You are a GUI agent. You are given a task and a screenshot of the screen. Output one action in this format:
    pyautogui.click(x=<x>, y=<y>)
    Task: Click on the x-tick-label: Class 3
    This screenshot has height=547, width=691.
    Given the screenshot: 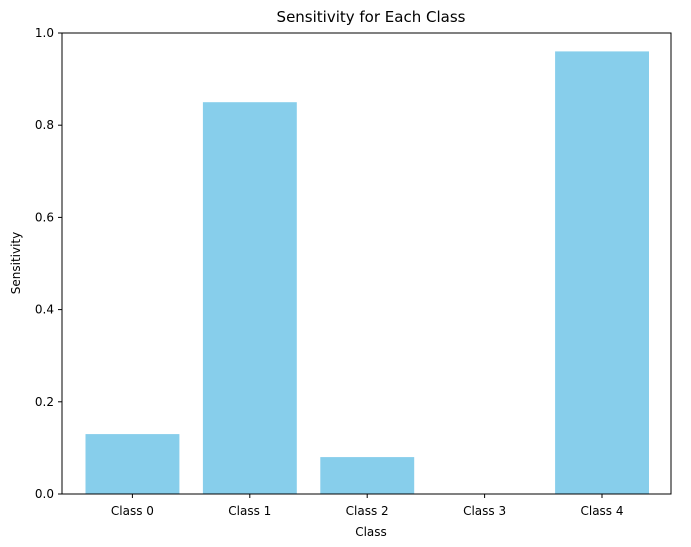 What is the action you would take?
    pyautogui.click(x=484, y=511)
    